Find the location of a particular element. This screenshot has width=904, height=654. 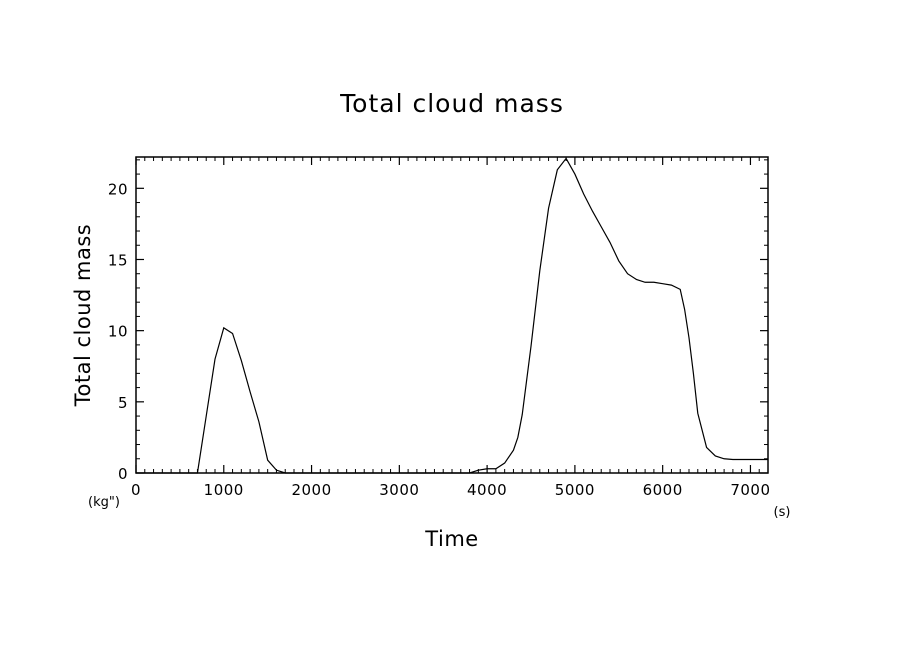

x-tick-label: 3000 is located at coordinates (399, 490).